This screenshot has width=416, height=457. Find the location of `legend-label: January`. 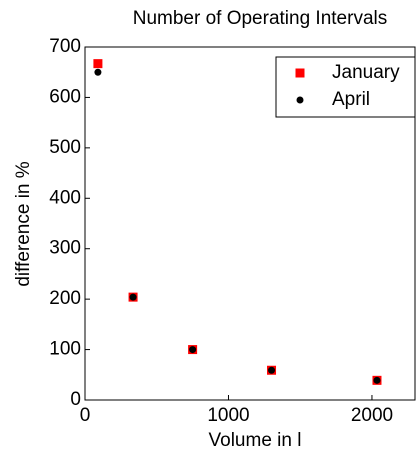

legend-label: January is located at coordinates (366, 72).